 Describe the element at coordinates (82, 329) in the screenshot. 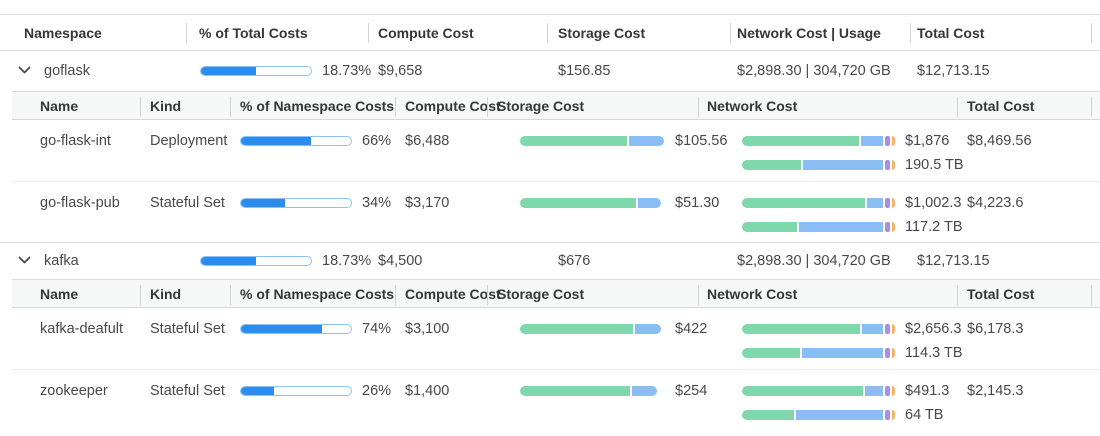

I see `workload-name: kafka-deafult` at that location.